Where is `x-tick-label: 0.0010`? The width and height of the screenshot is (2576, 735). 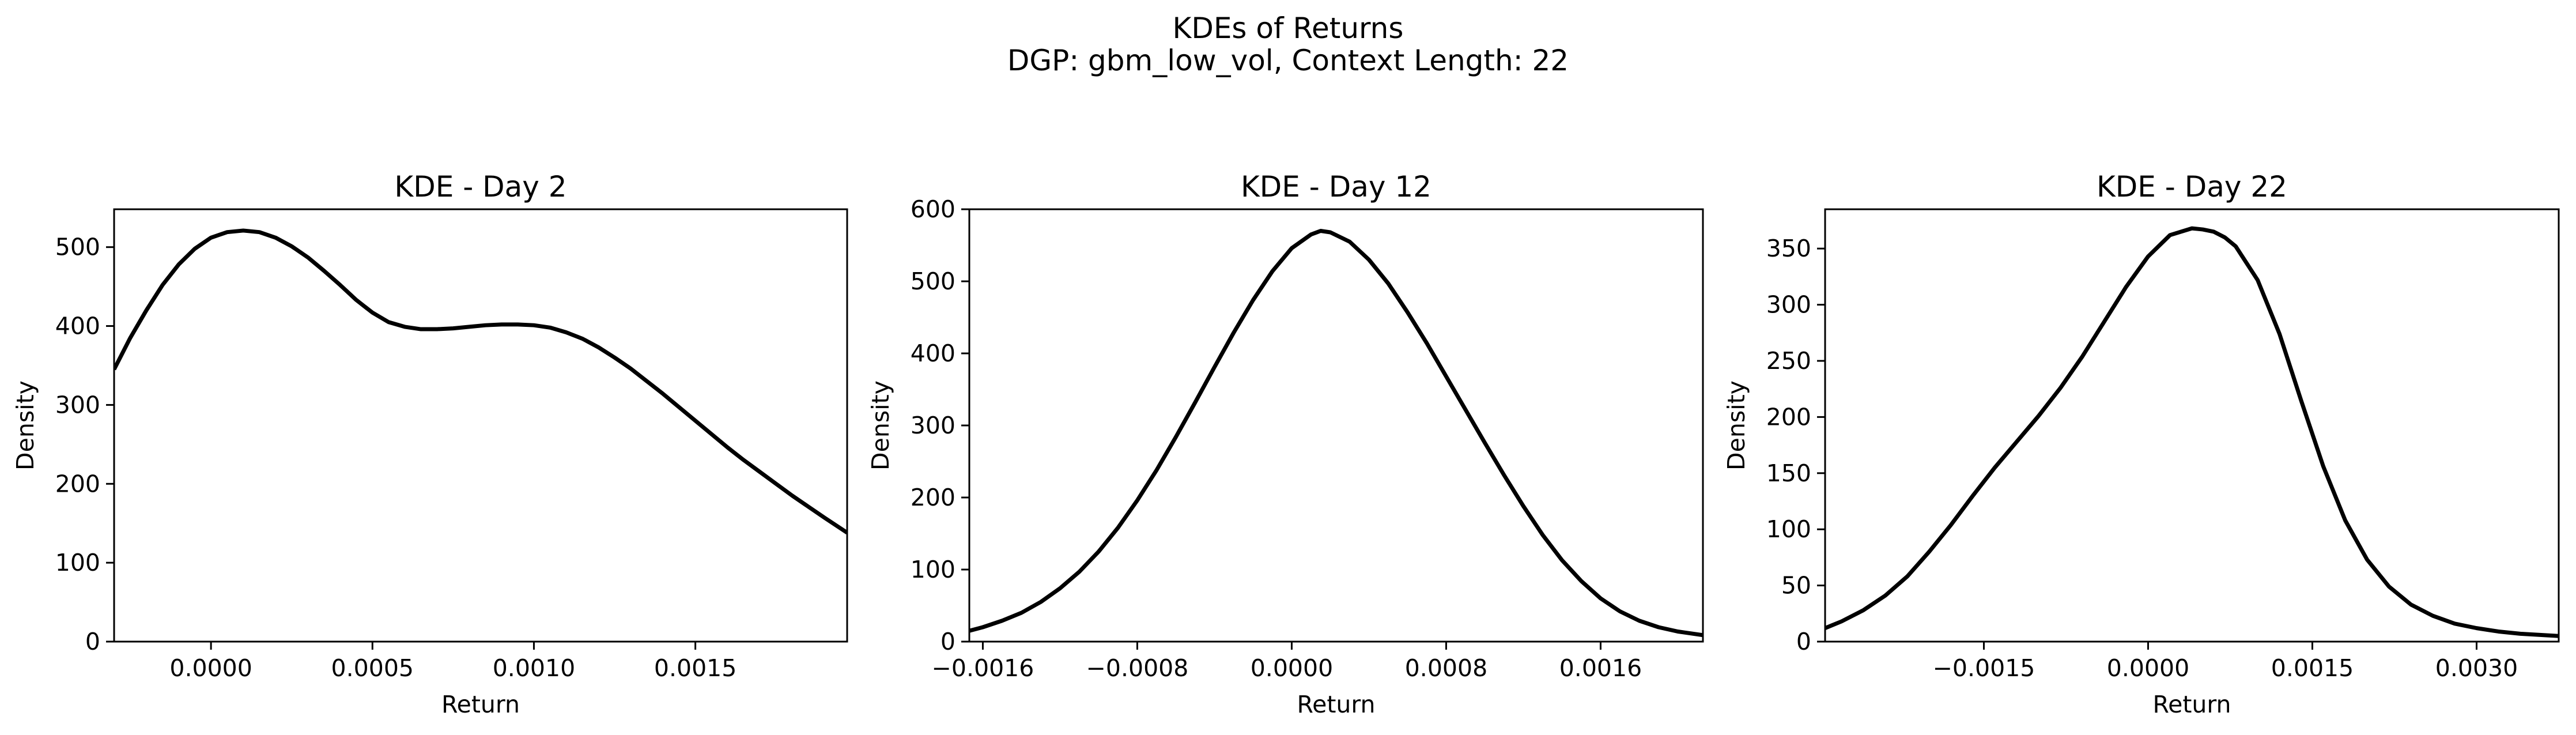
x-tick-label: 0.0010 is located at coordinates (534, 668).